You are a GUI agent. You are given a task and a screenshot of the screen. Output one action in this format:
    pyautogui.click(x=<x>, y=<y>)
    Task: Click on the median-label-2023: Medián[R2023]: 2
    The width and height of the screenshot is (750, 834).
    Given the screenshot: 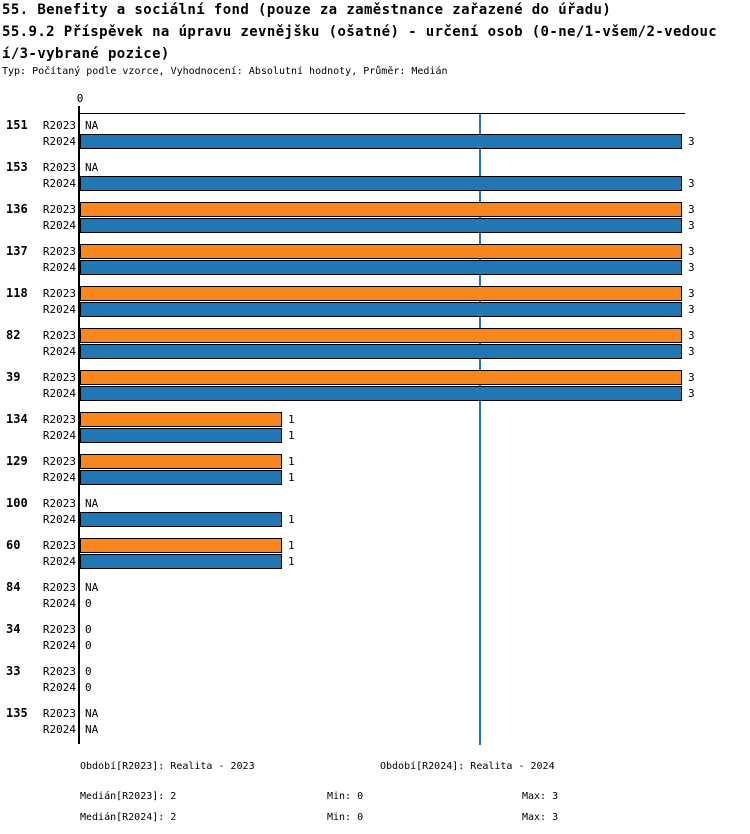 What is the action you would take?
    pyautogui.click(x=128, y=796)
    